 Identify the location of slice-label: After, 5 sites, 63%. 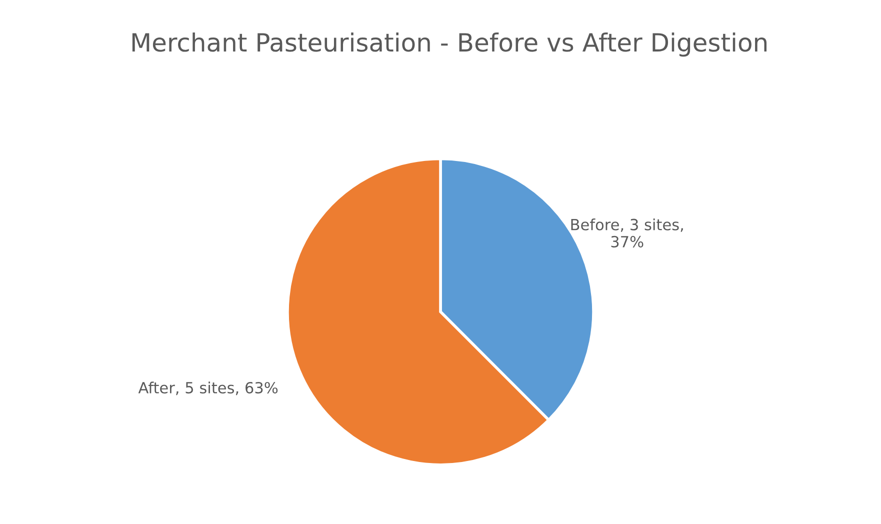
(208, 389).